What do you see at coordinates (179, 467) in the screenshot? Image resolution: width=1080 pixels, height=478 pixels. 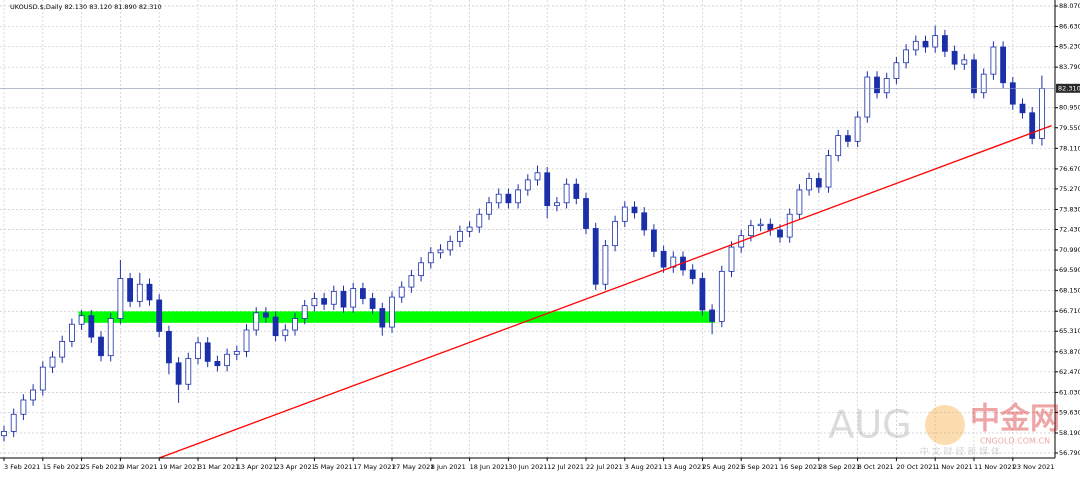 I see `x-tick-label: 19 Mar 2021` at bounding box center [179, 467].